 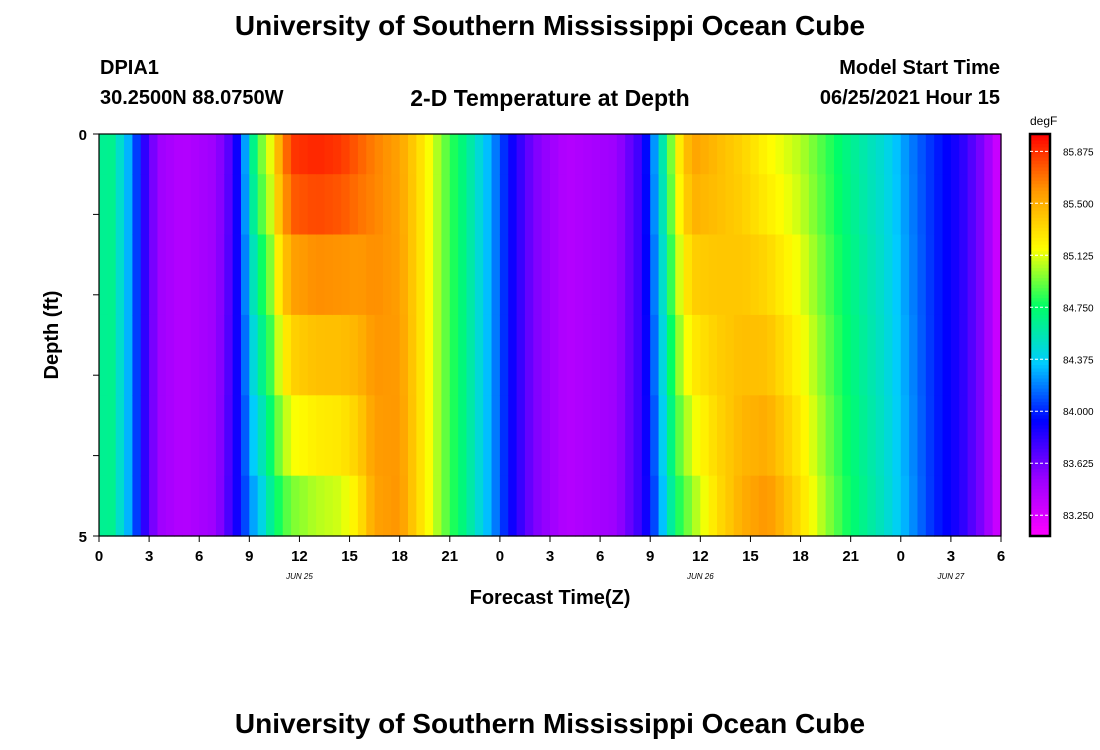 What do you see at coordinates (1078, 464) in the screenshot?
I see `colorbar-tick-label: 83.625` at bounding box center [1078, 464].